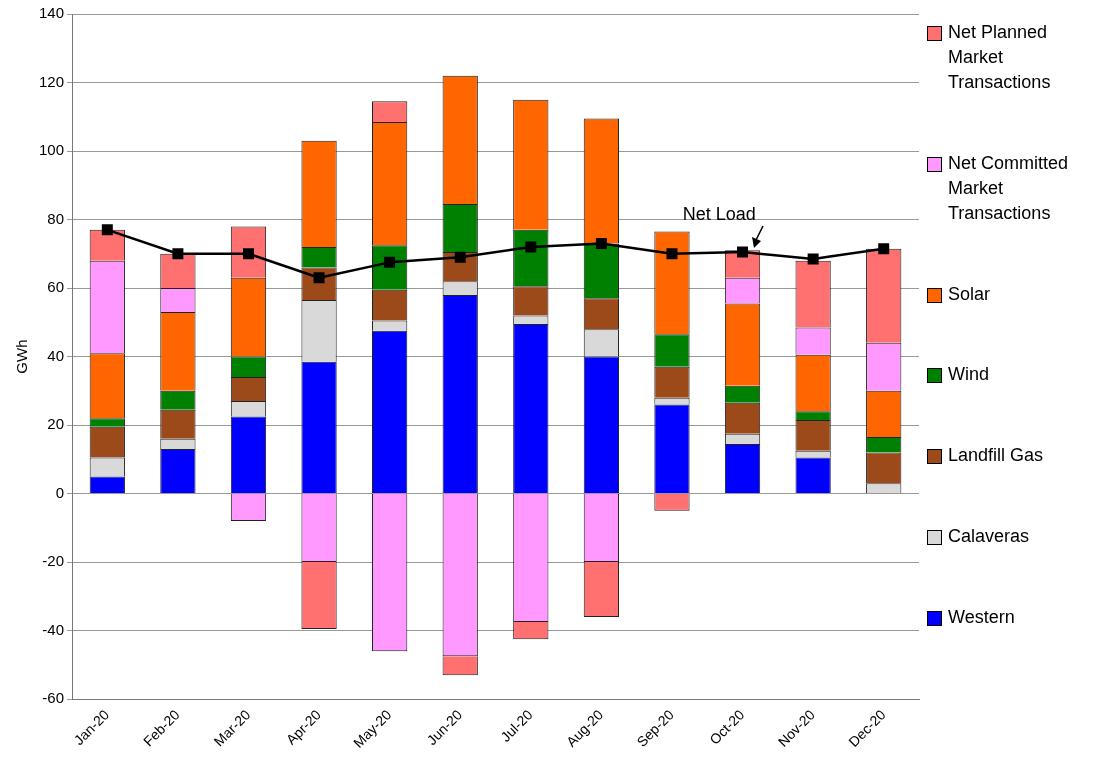 The image size is (1109, 759). Describe the element at coordinates (53, 561) in the screenshot. I see `y-tick-label: -20` at that location.